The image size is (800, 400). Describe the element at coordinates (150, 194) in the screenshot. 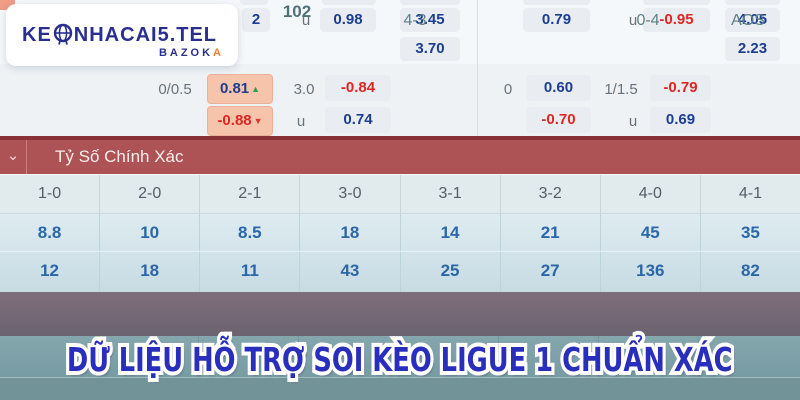

I see `score-header-cell: 2-0` at that location.